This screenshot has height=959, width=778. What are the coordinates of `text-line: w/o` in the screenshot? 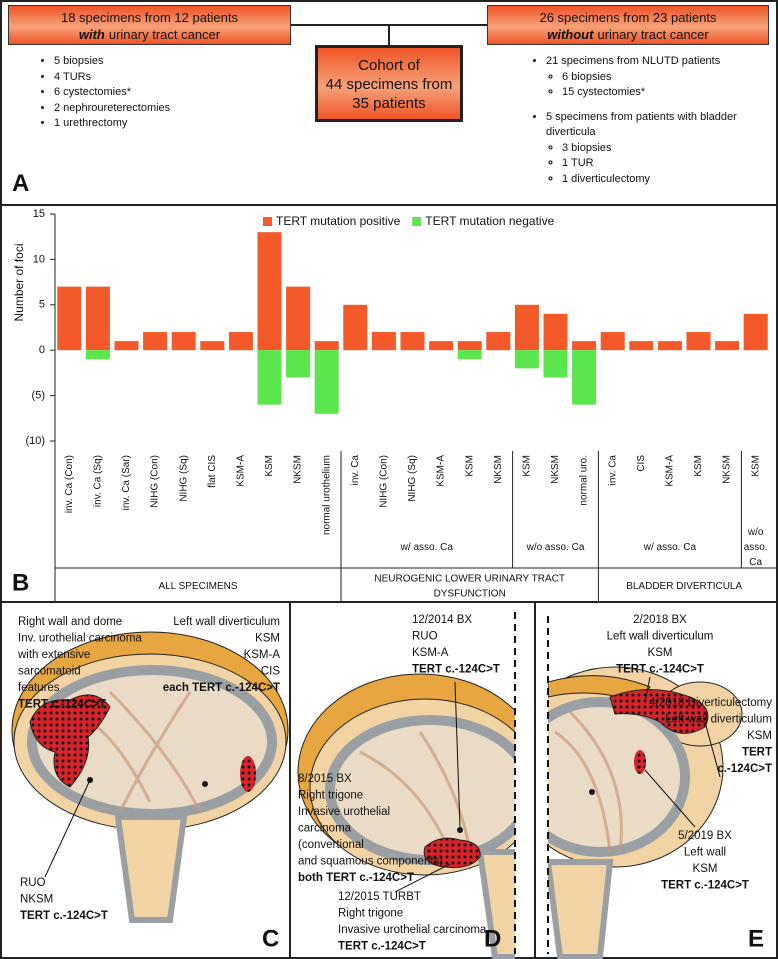 It's located at (755, 532).